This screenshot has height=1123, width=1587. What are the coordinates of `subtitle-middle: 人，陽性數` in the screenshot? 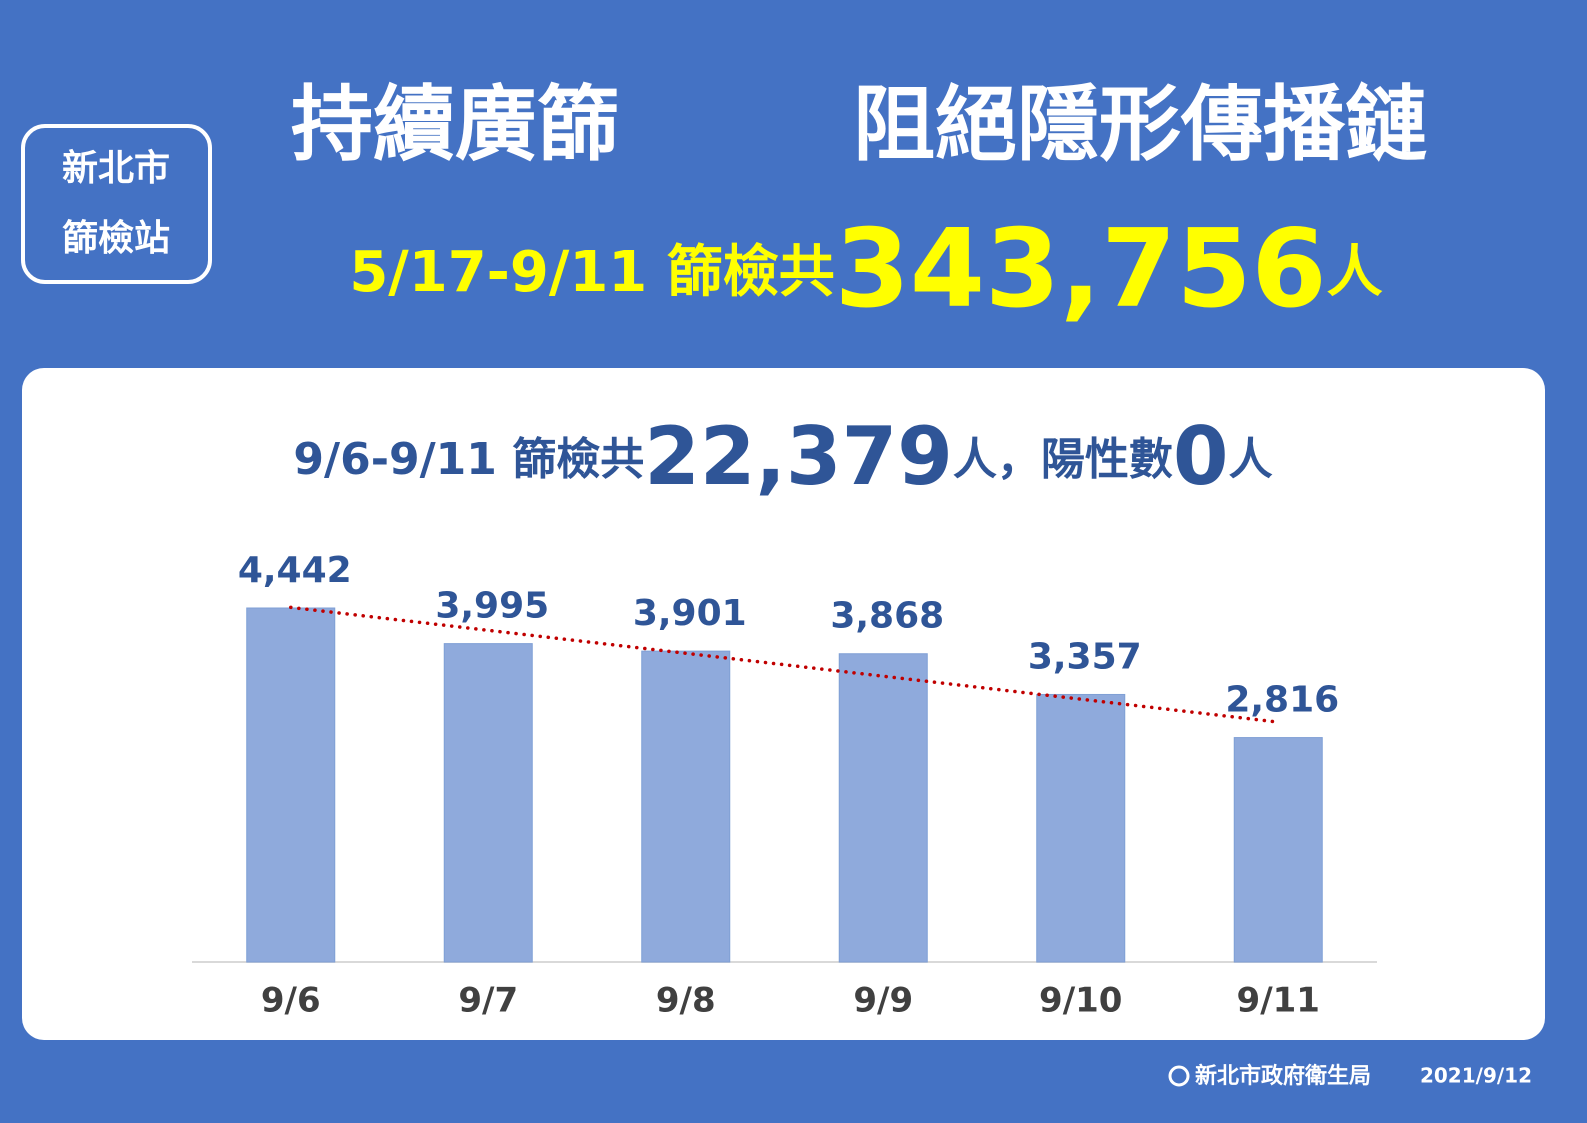 It's located at (1063, 459).